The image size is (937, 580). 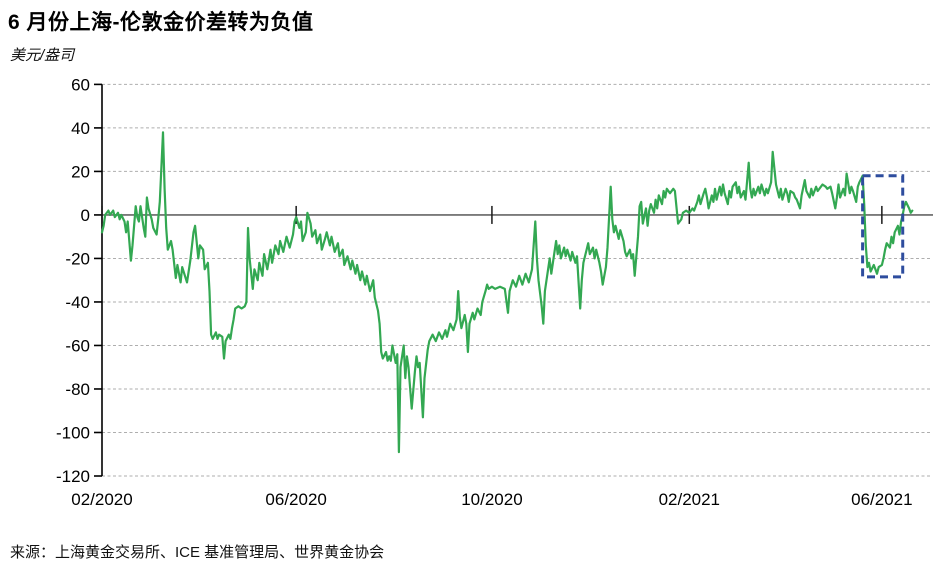 I want to click on page-title: 6 月份上海-伦敦金价差转为负值, so click(x=161, y=22).